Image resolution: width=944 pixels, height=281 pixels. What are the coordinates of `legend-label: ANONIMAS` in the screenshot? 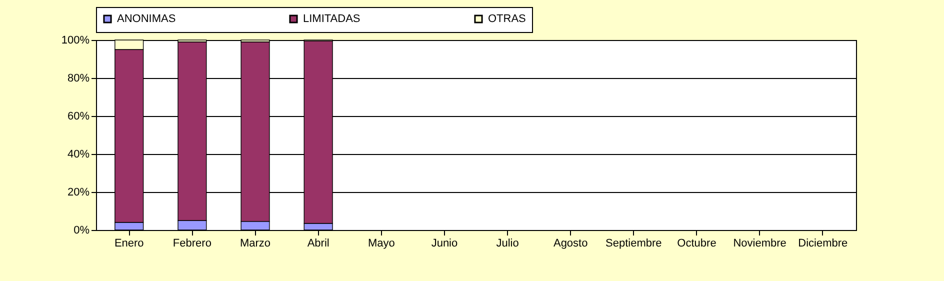 It's located at (146, 18).